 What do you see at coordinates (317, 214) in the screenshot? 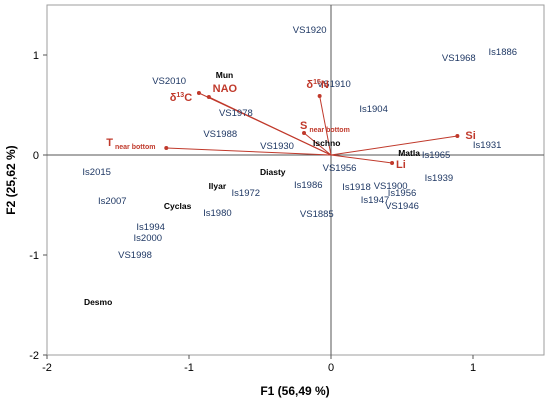
I see `observation-label: VS1885` at bounding box center [317, 214].